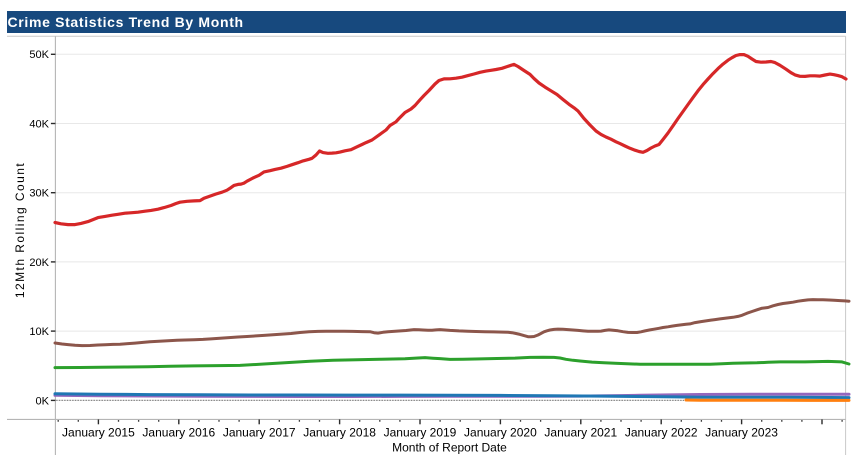 The width and height of the screenshot is (852, 455). Describe the element at coordinates (20, 230) in the screenshot. I see `svg-text: 12Mth Rolling Count` at that location.